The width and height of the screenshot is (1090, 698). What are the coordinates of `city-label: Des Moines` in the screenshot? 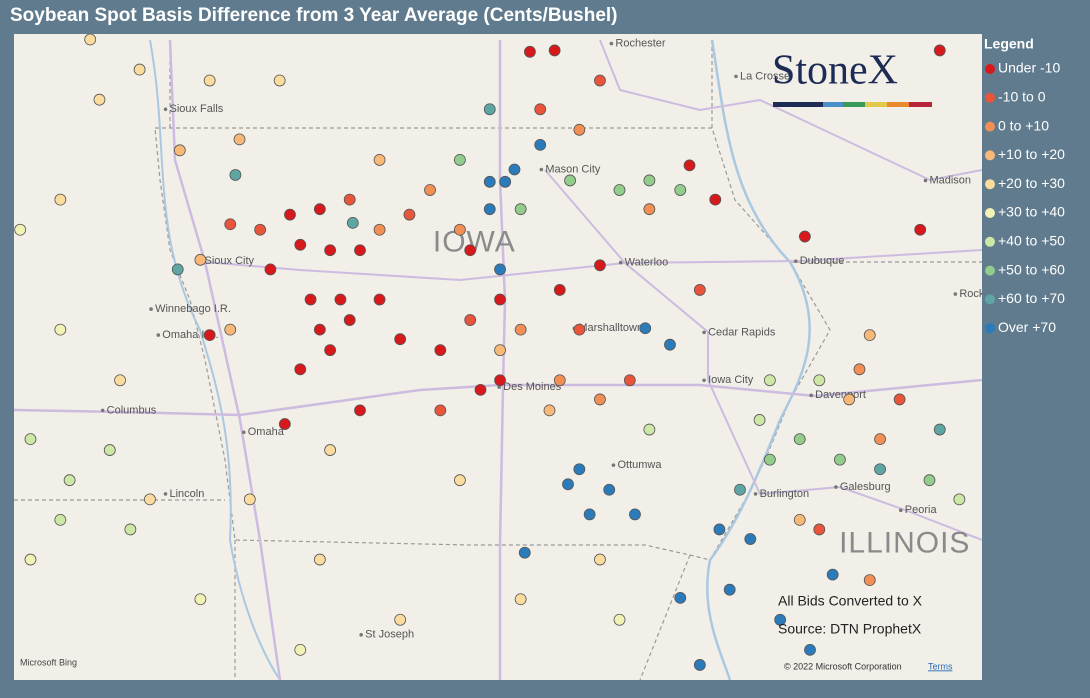 It's located at (532, 387).